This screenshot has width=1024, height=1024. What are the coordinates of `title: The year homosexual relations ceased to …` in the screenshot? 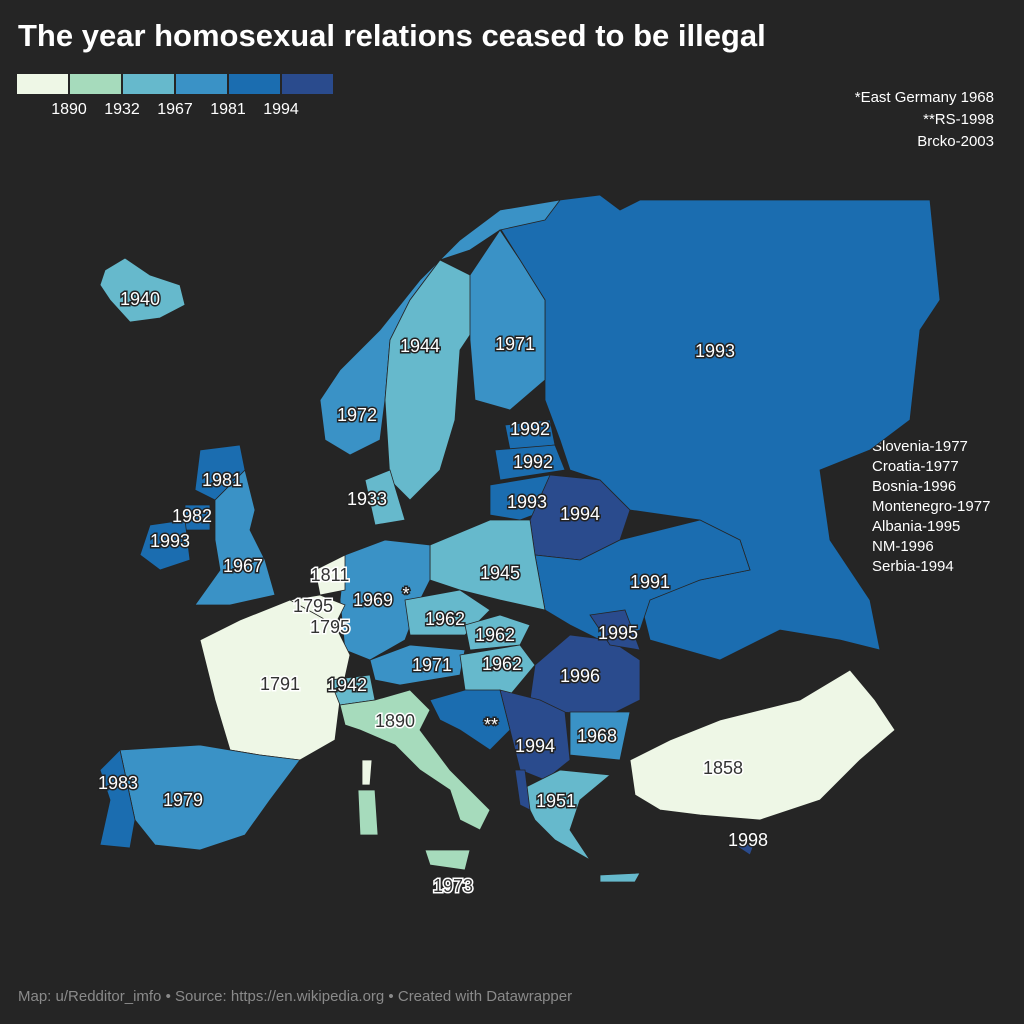 It's located at (392, 35).